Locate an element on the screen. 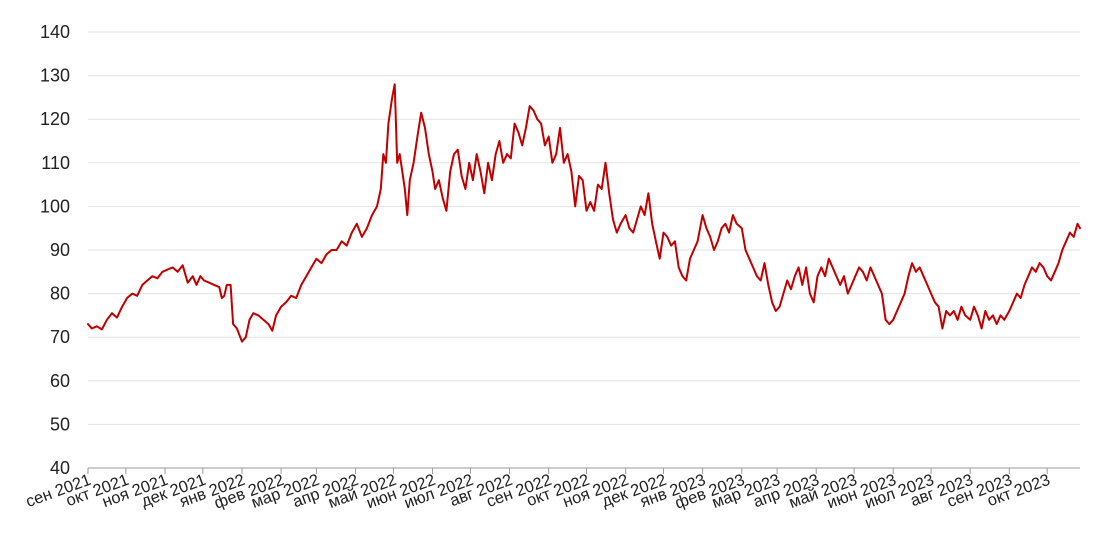 Image resolution: width=1100 pixels, height=546 pixels. y-tick-label: 40 is located at coordinates (60, 468).